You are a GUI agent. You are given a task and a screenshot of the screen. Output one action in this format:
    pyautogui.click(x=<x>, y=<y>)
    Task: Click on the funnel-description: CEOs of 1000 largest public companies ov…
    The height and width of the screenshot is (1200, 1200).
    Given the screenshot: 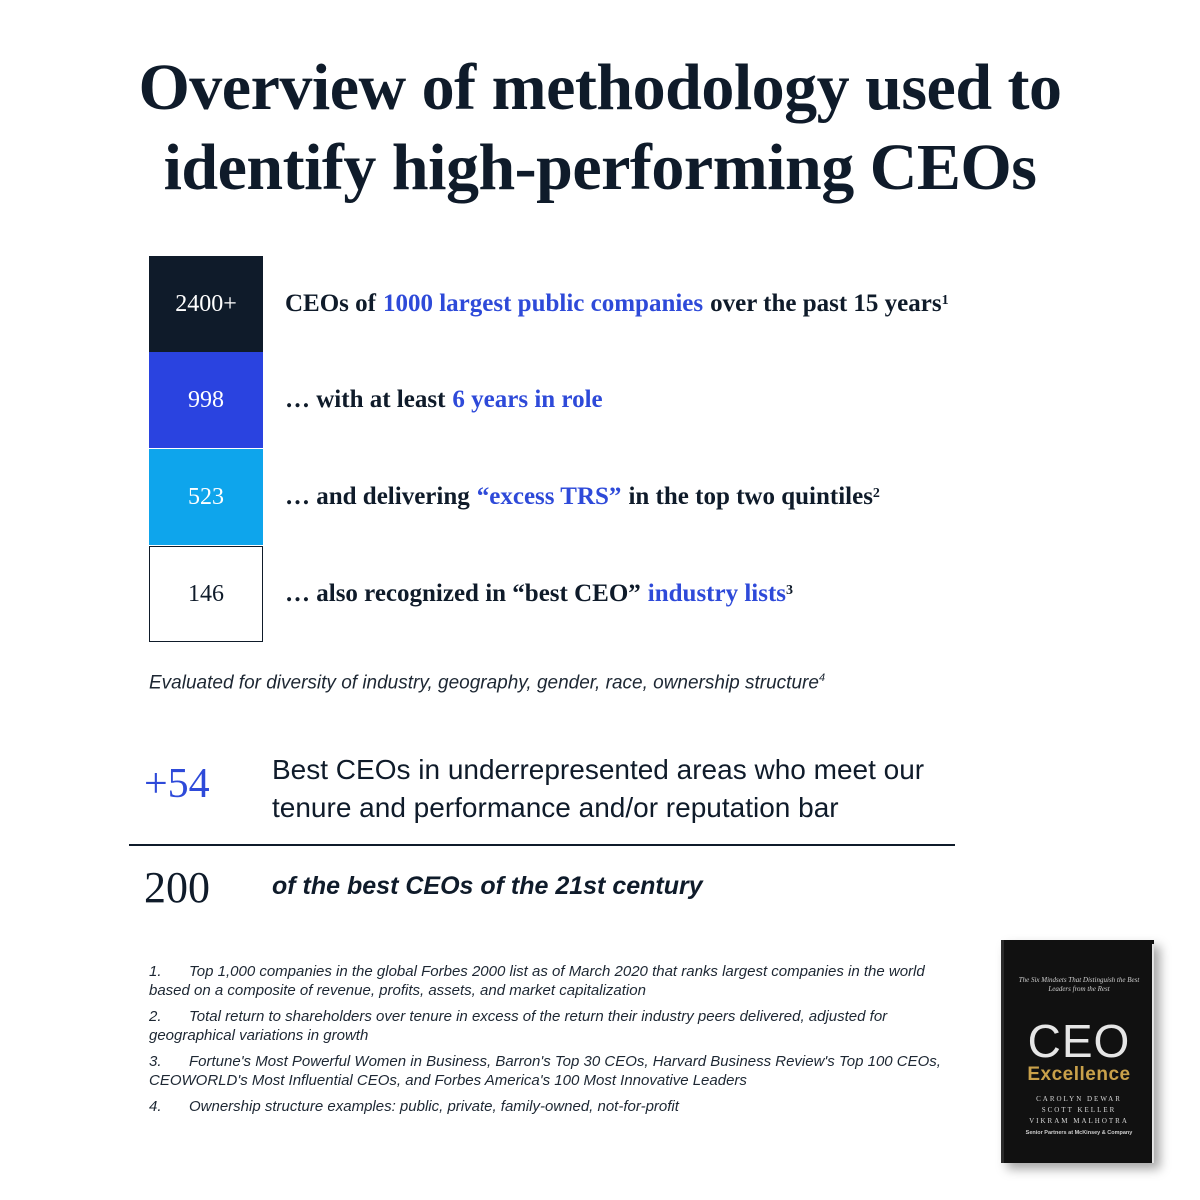 What is the action you would take?
    pyautogui.click(x=617, y=304)
    